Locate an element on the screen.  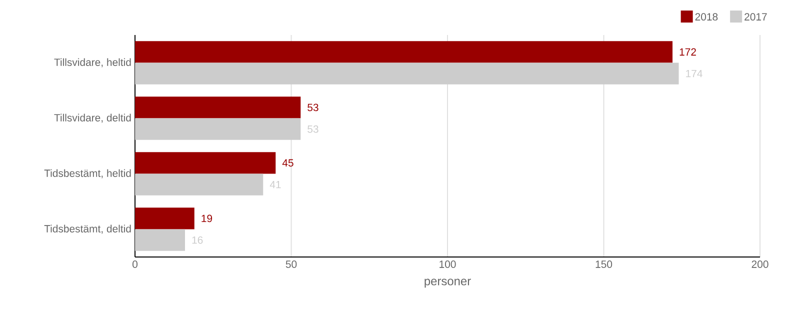
x-tick-label: 0 is located at coordinates (135, 264).